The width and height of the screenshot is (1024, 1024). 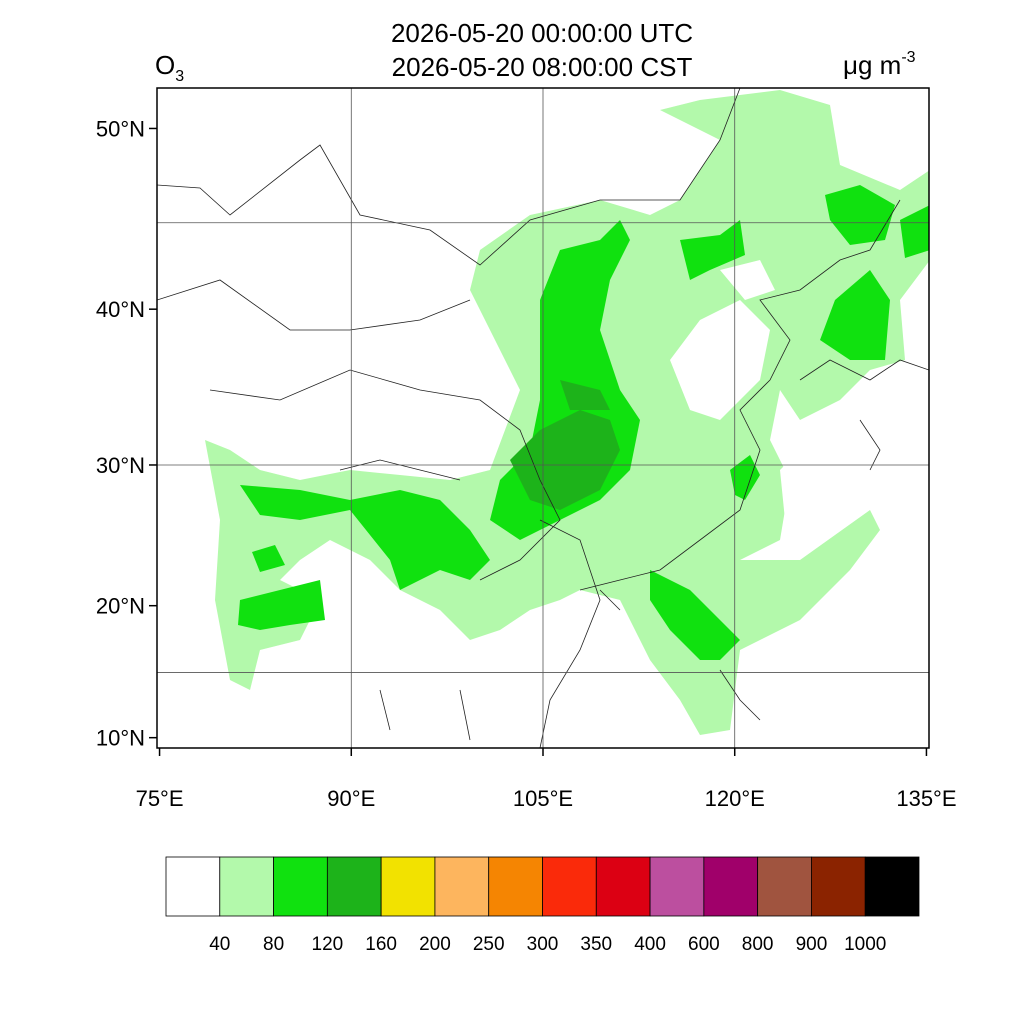 What do you see at coordinates (812, 944) in the screenshot?
I see `colorbar-label: 900` at bounding box center [812, 944].